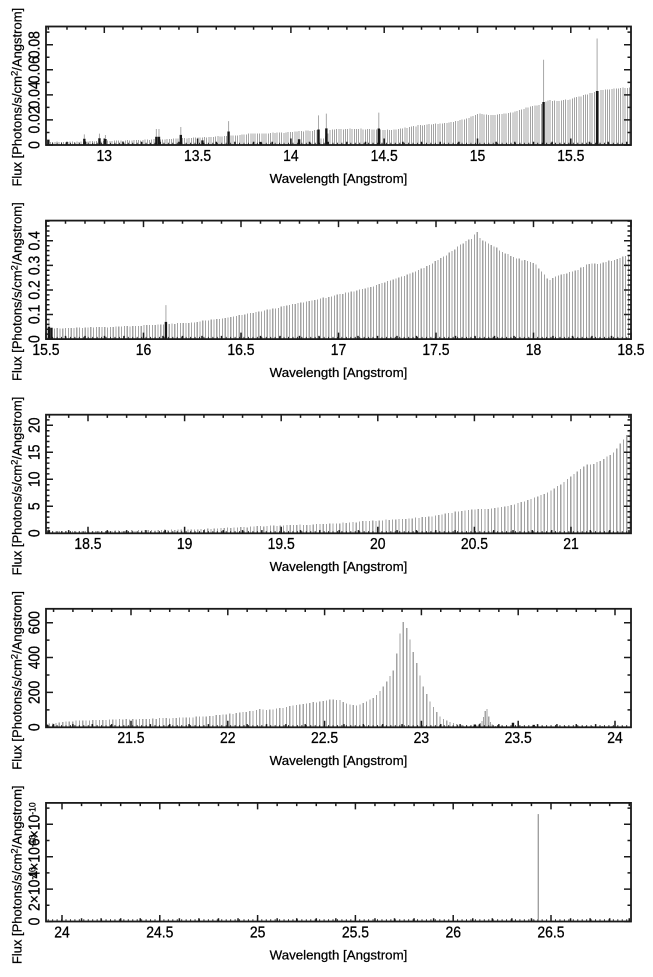 The width and height of the screenshot is (653, 977). What do you see at coordinates (435, 350) in the screenshot?
I see `svg-text: 17.5` at bounding box center [435, 350].